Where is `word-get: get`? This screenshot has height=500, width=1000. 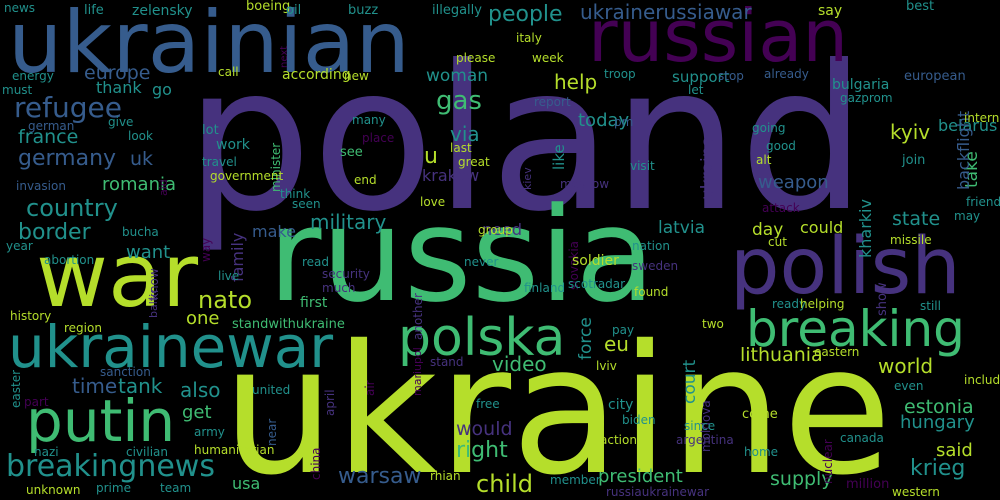
word-get: get is located at coordinates (197, 412).